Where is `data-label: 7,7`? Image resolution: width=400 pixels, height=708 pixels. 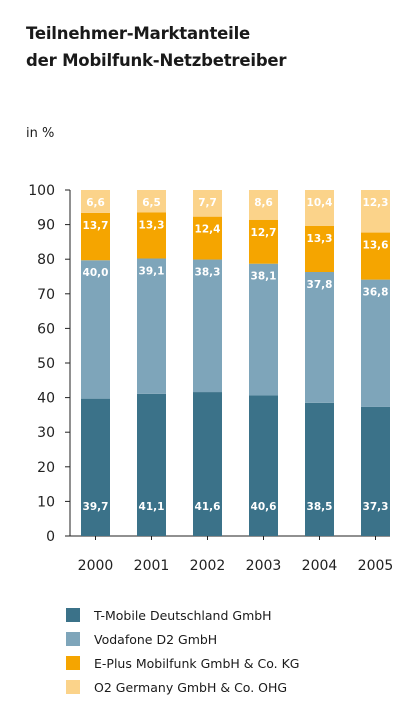
data-label: 7,7 is located at coordinates (207, 203).